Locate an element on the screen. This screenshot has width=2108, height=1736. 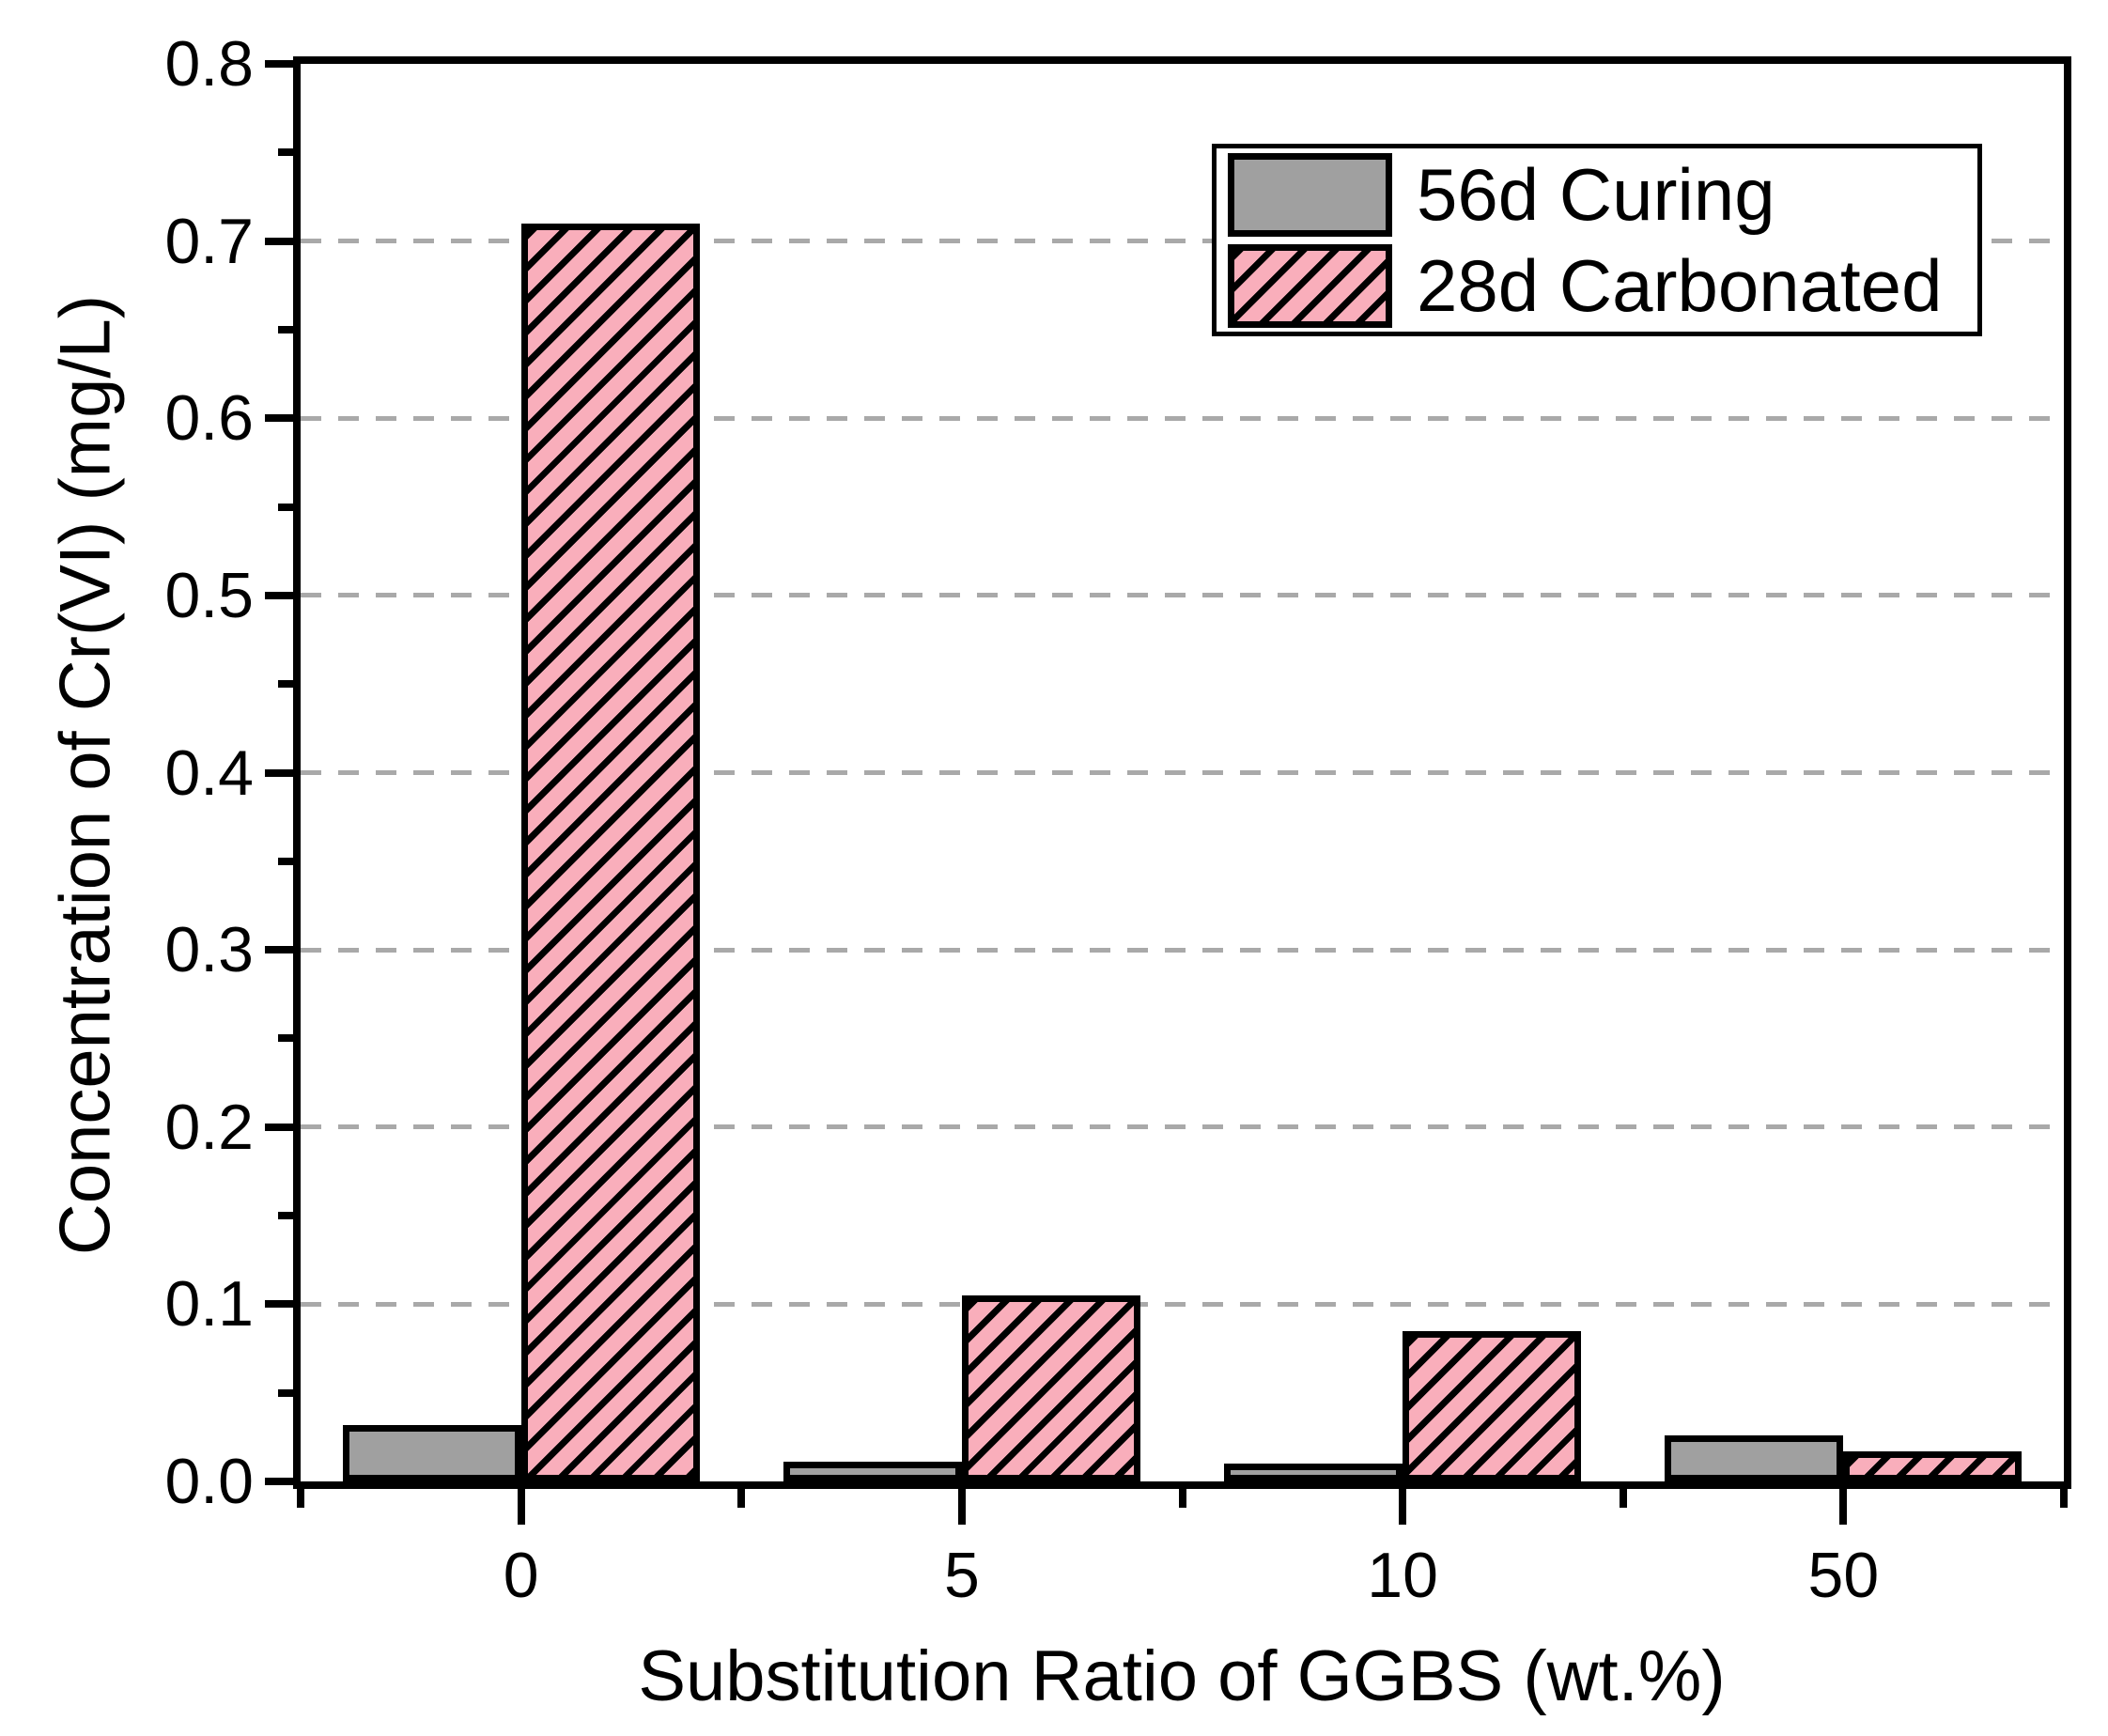
x-tick-label: 10 is located at coordinates (1402, 1575).